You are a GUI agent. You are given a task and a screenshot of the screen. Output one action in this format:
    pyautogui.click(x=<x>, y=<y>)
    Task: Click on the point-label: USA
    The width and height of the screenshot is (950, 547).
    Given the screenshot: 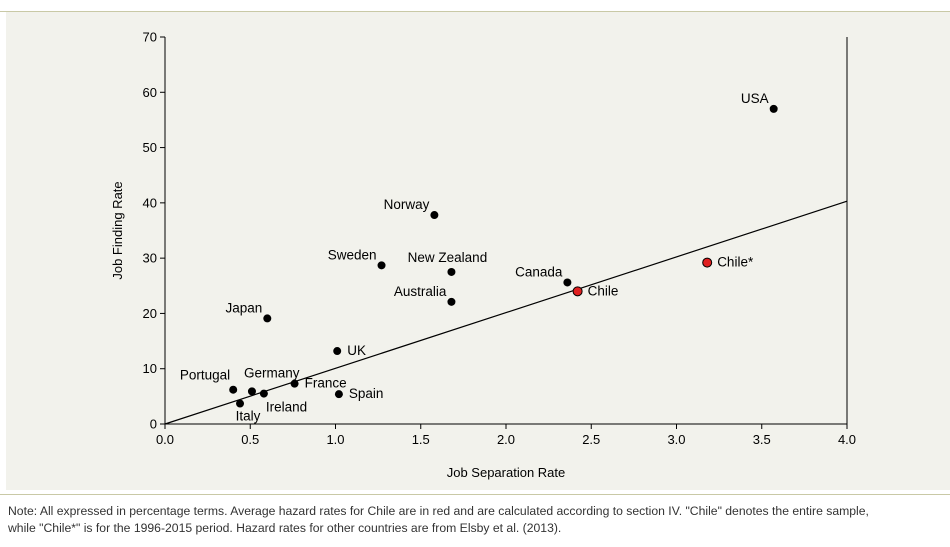 What is the action you would take?
    pyautogui.click(x=755, y=98)
    